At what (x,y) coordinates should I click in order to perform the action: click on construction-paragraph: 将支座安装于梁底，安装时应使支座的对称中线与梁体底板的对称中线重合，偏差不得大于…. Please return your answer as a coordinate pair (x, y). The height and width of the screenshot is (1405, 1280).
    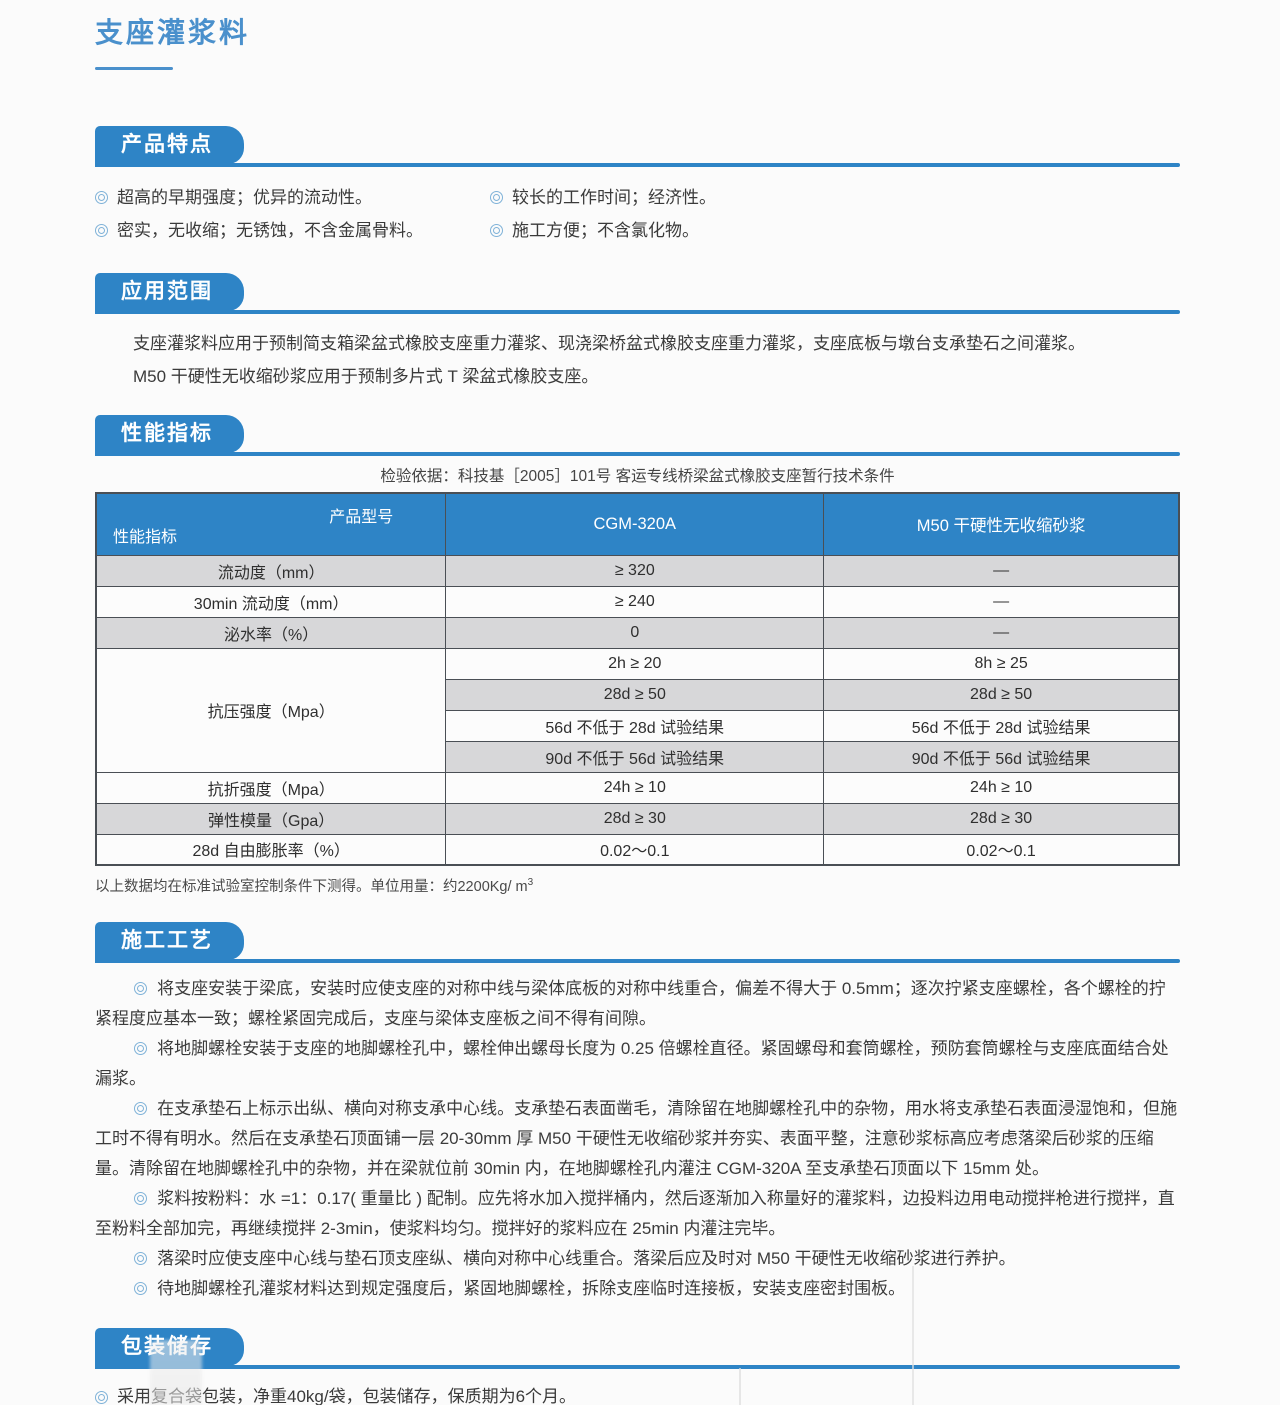
    Looking at the image, I should click on (637, 1004).